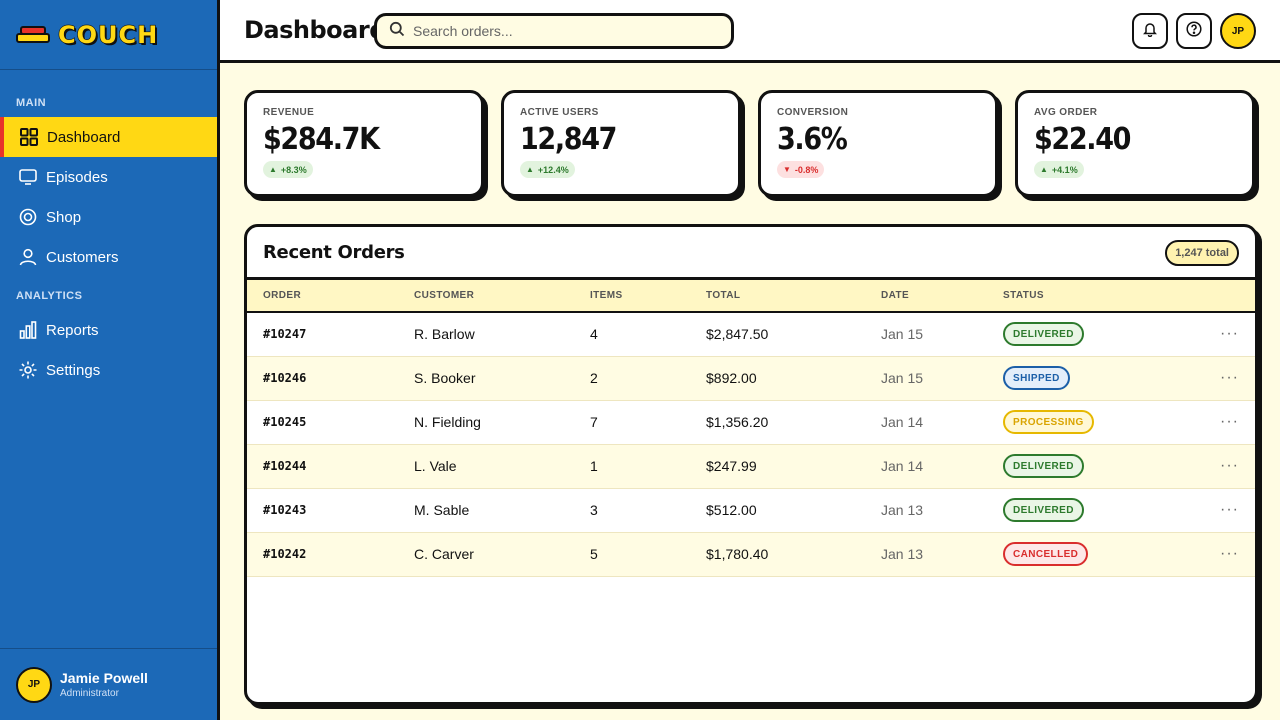  What do you see at coordinates (1082, 139) in the screenshot?
I see `stat-value: $22.40` at bounding box center [1082, 139].